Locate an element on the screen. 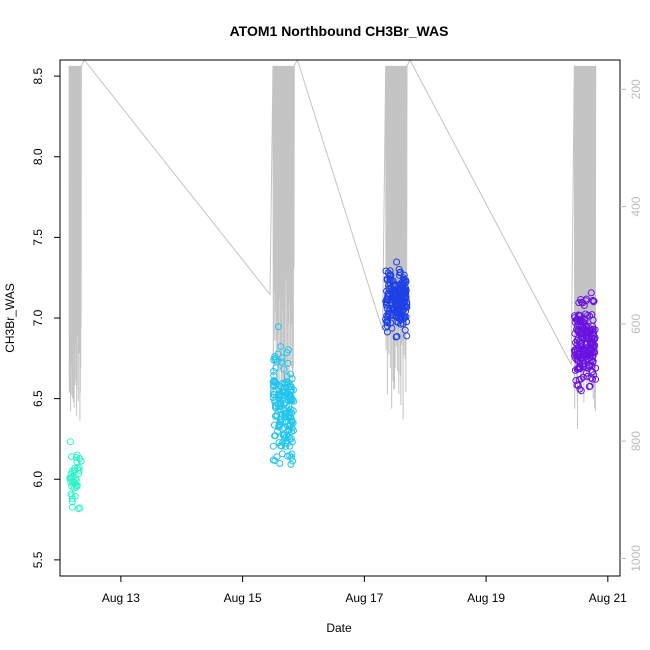 This screenshot has height=650, width=650. y-axis: 5.5 6.0 6.5 7.0 7.5 8.0 8.5 is located at coordinates (45, 317).